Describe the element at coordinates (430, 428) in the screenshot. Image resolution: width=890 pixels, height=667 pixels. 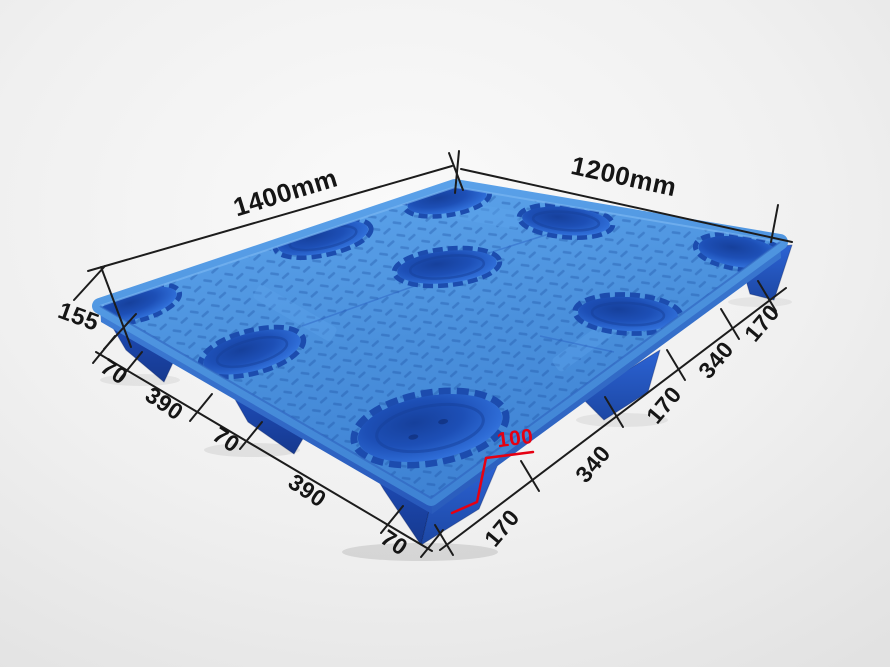
I see `pocket-front-corner` at that location.